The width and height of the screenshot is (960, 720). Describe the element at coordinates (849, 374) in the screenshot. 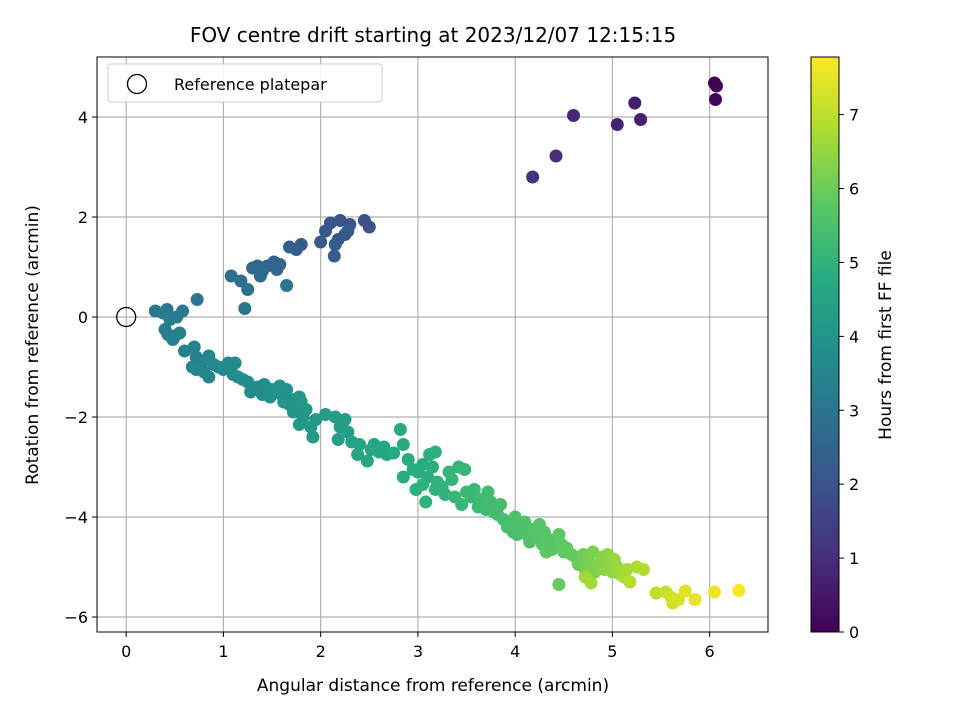

I see `colorbar-ticks: 0 1 2 3 4 5 6 7` at that location.